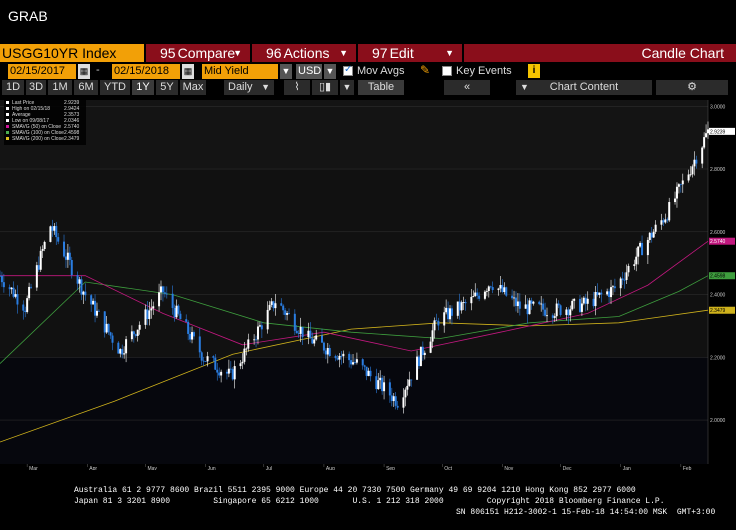 This screenshot has height=530, width=736. What do you see at coordinates (115, 87) in the screenshot?
I see `range-button-ytd: YTD` at bounding box center [115, 87].